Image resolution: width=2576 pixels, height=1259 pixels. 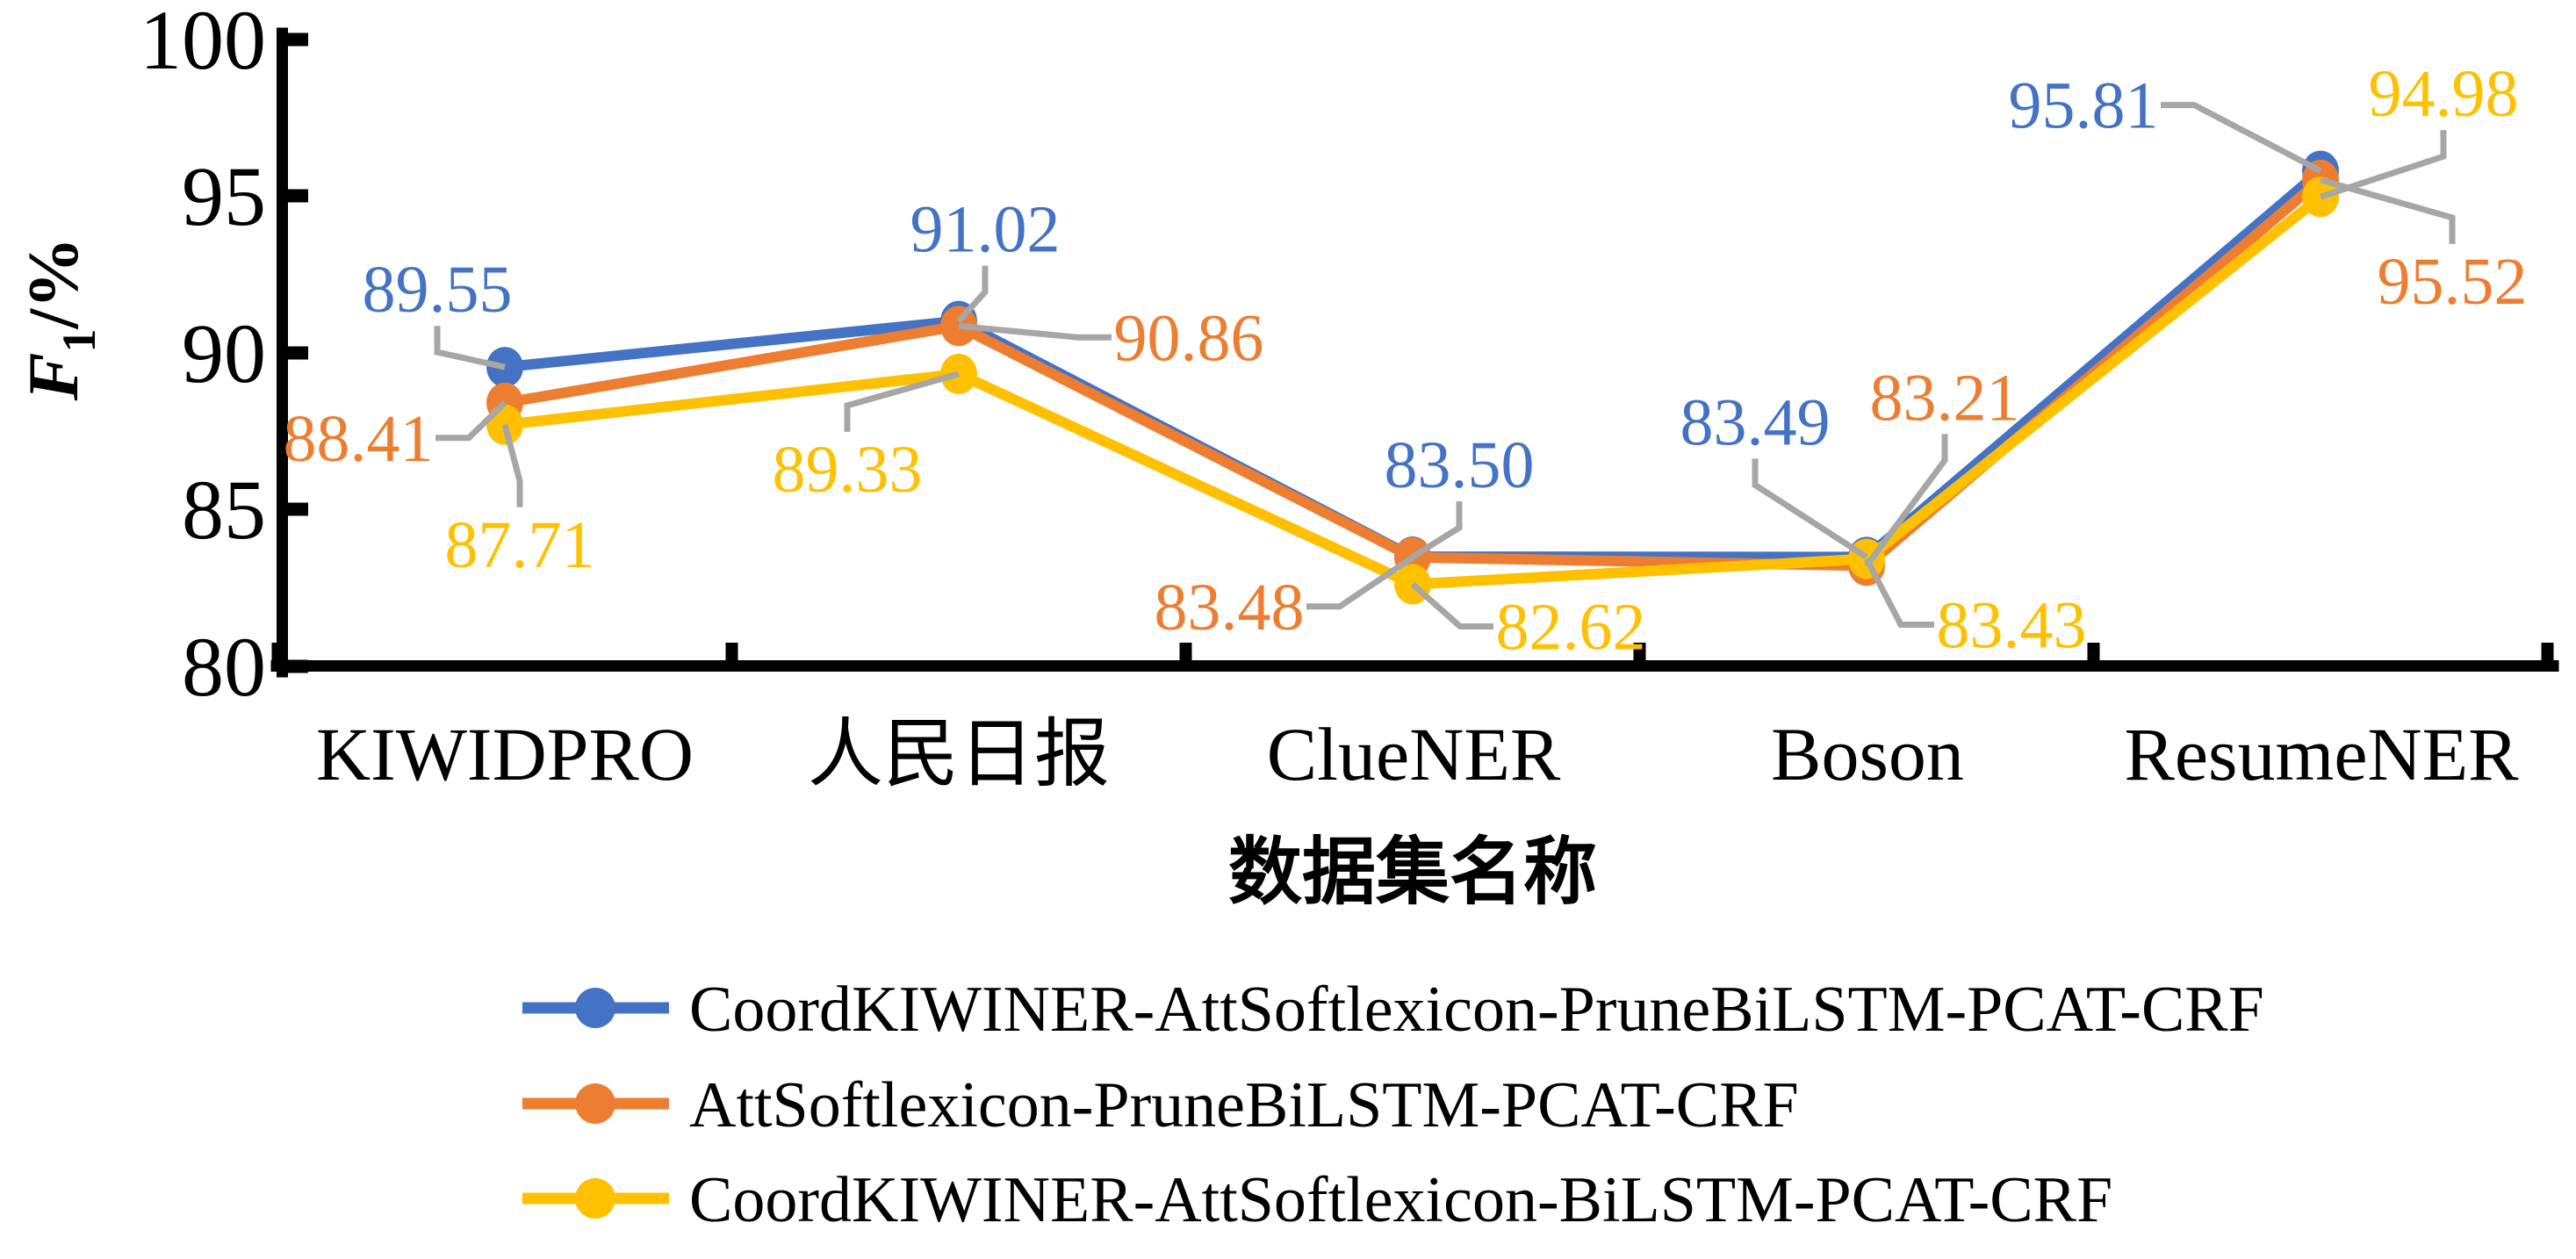 I want to click on legend-label: AttSoftlexicon-PruneBiLSTM-PCAT-CRF, so click(x=1244, y=1105).